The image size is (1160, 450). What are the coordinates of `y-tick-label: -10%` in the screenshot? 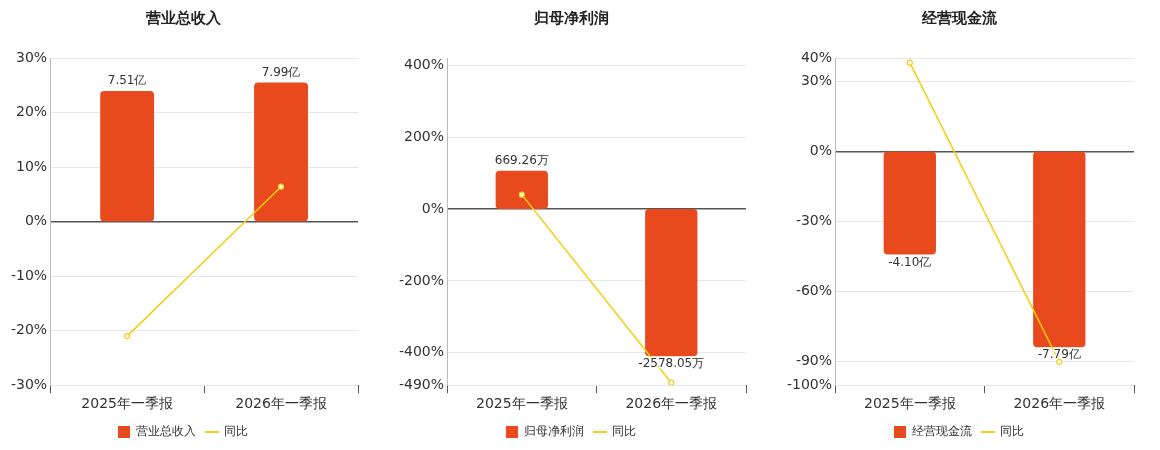 It's located at (29, 274).